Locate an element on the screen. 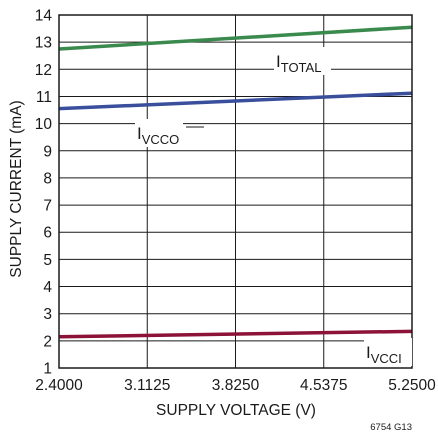  series-line-vcci is located at coordinates (235, 334).